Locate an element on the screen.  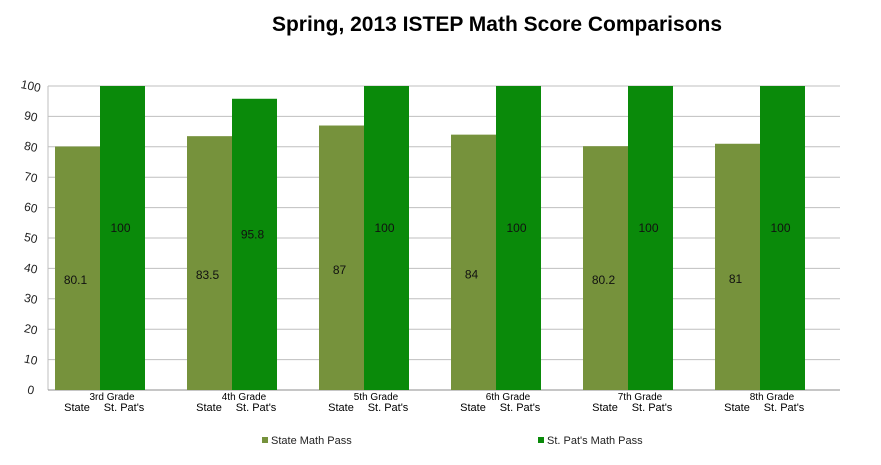
y-tick-label: 50 is located at coordinates (31, 238).